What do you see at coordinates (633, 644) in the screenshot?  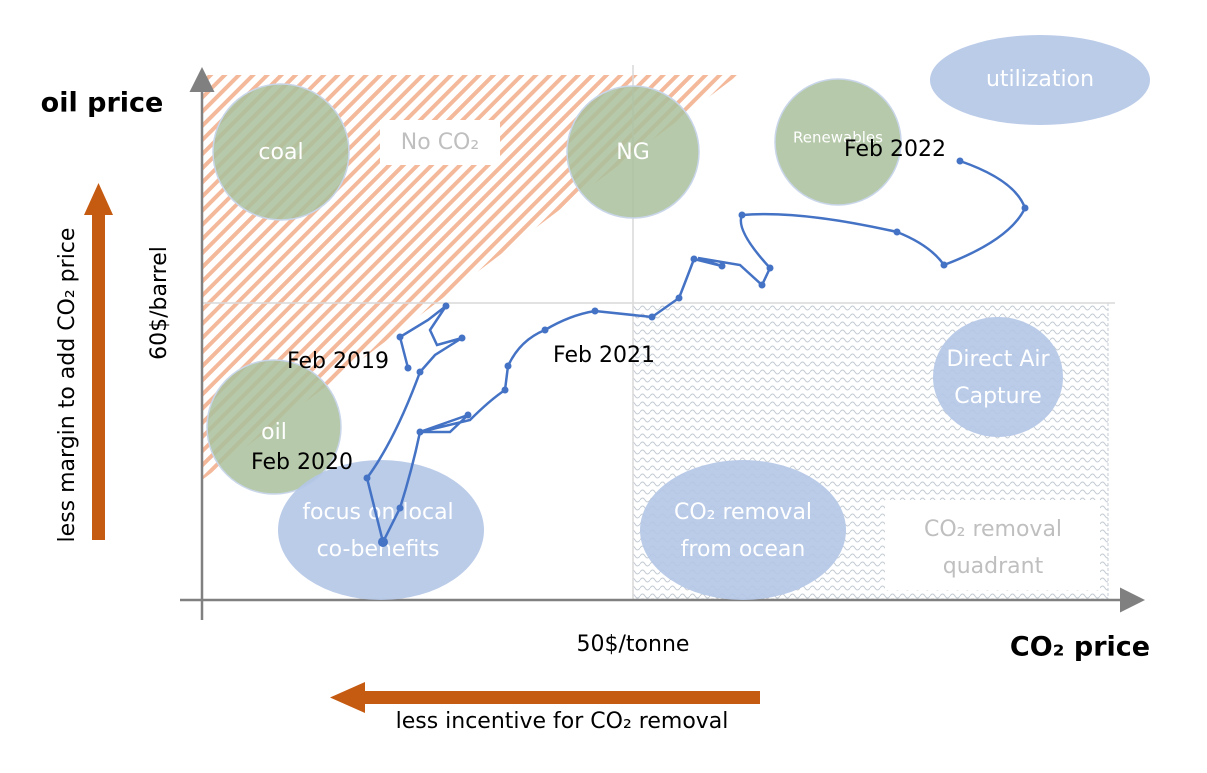 I see `axis-mark: 50$/tonne` at bounding box center [633, 644].